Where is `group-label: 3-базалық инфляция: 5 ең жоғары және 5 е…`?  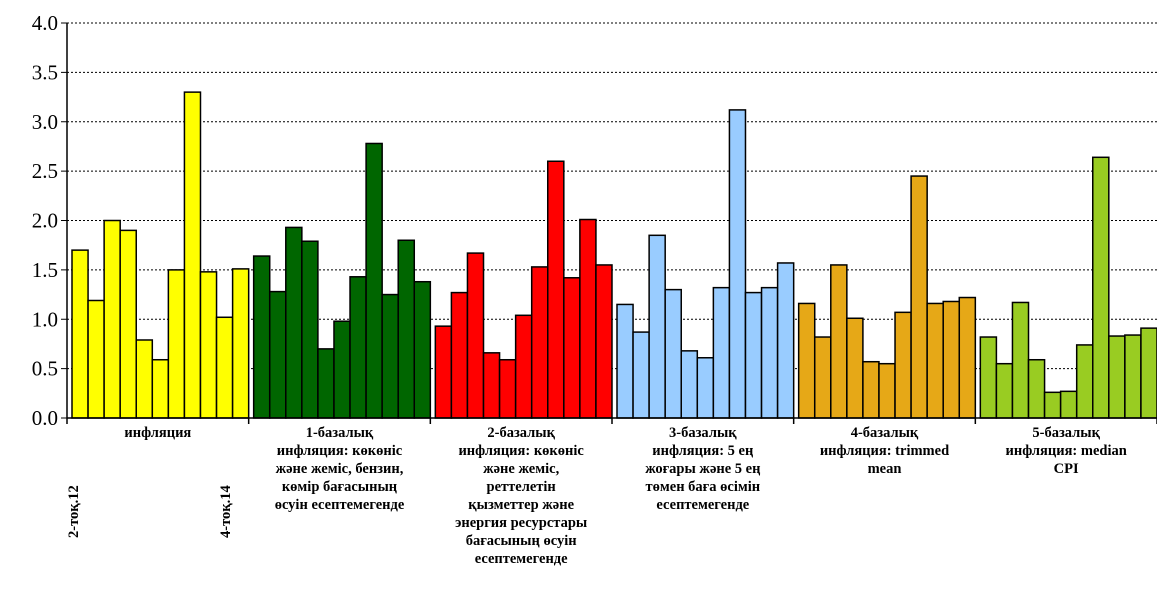 group-label: 3-базалық инфляция: 5 ең жоғары және 5 е… is located at coordinates (703, 469).